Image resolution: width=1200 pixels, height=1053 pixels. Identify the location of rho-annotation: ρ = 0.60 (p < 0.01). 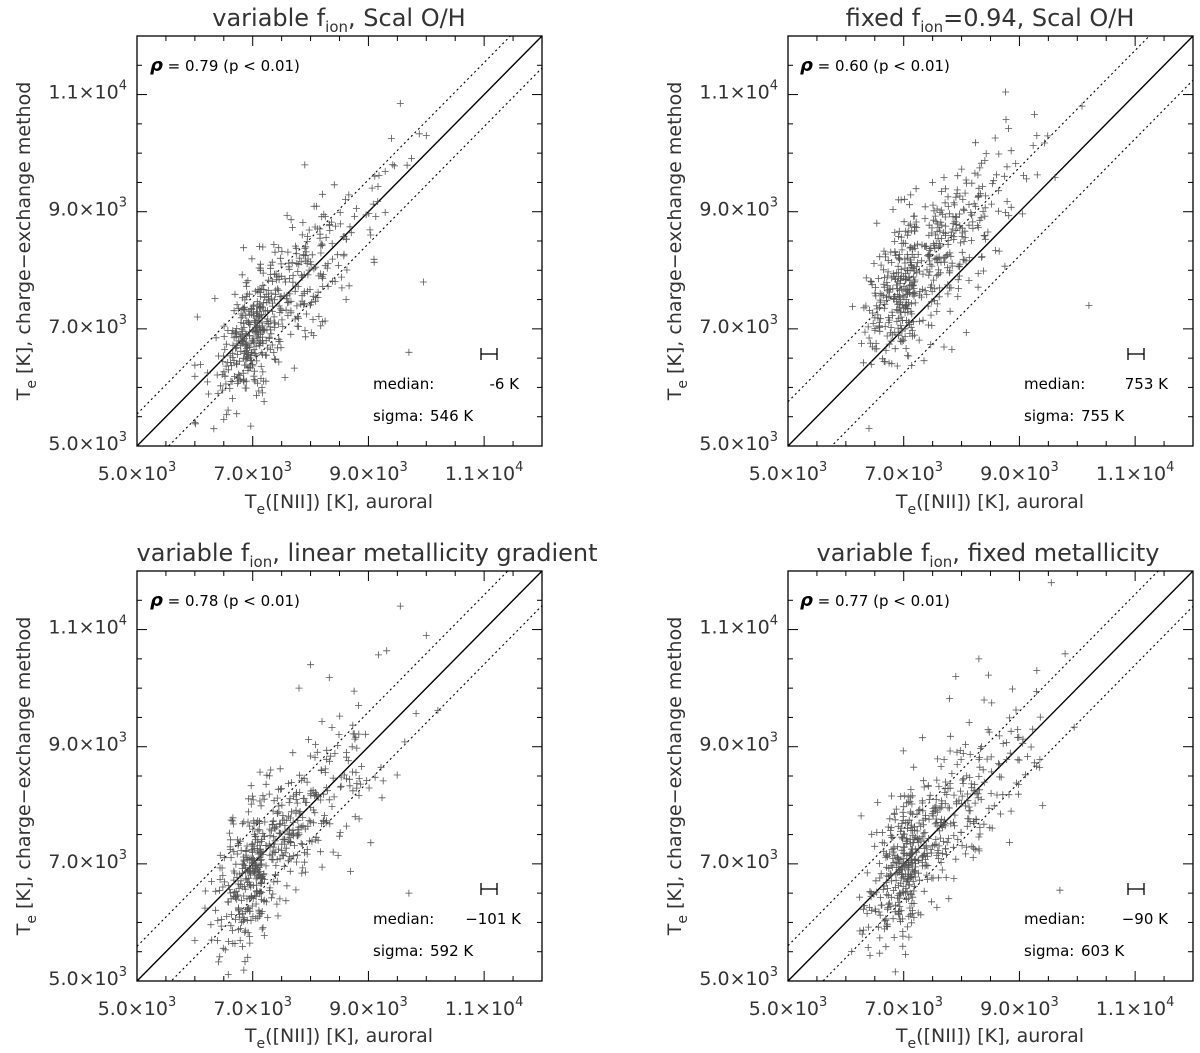
(875, 65).